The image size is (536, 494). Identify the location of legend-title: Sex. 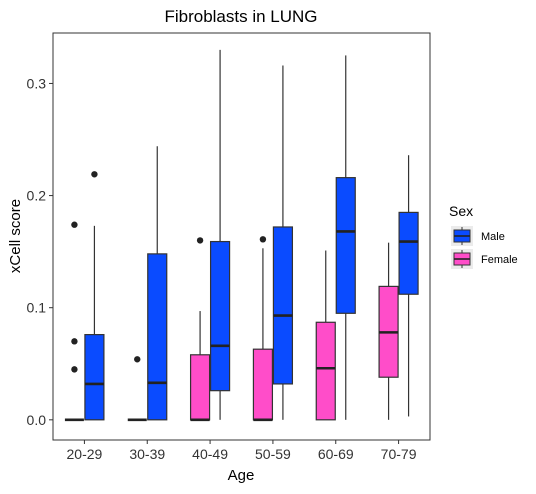
(461, 211).